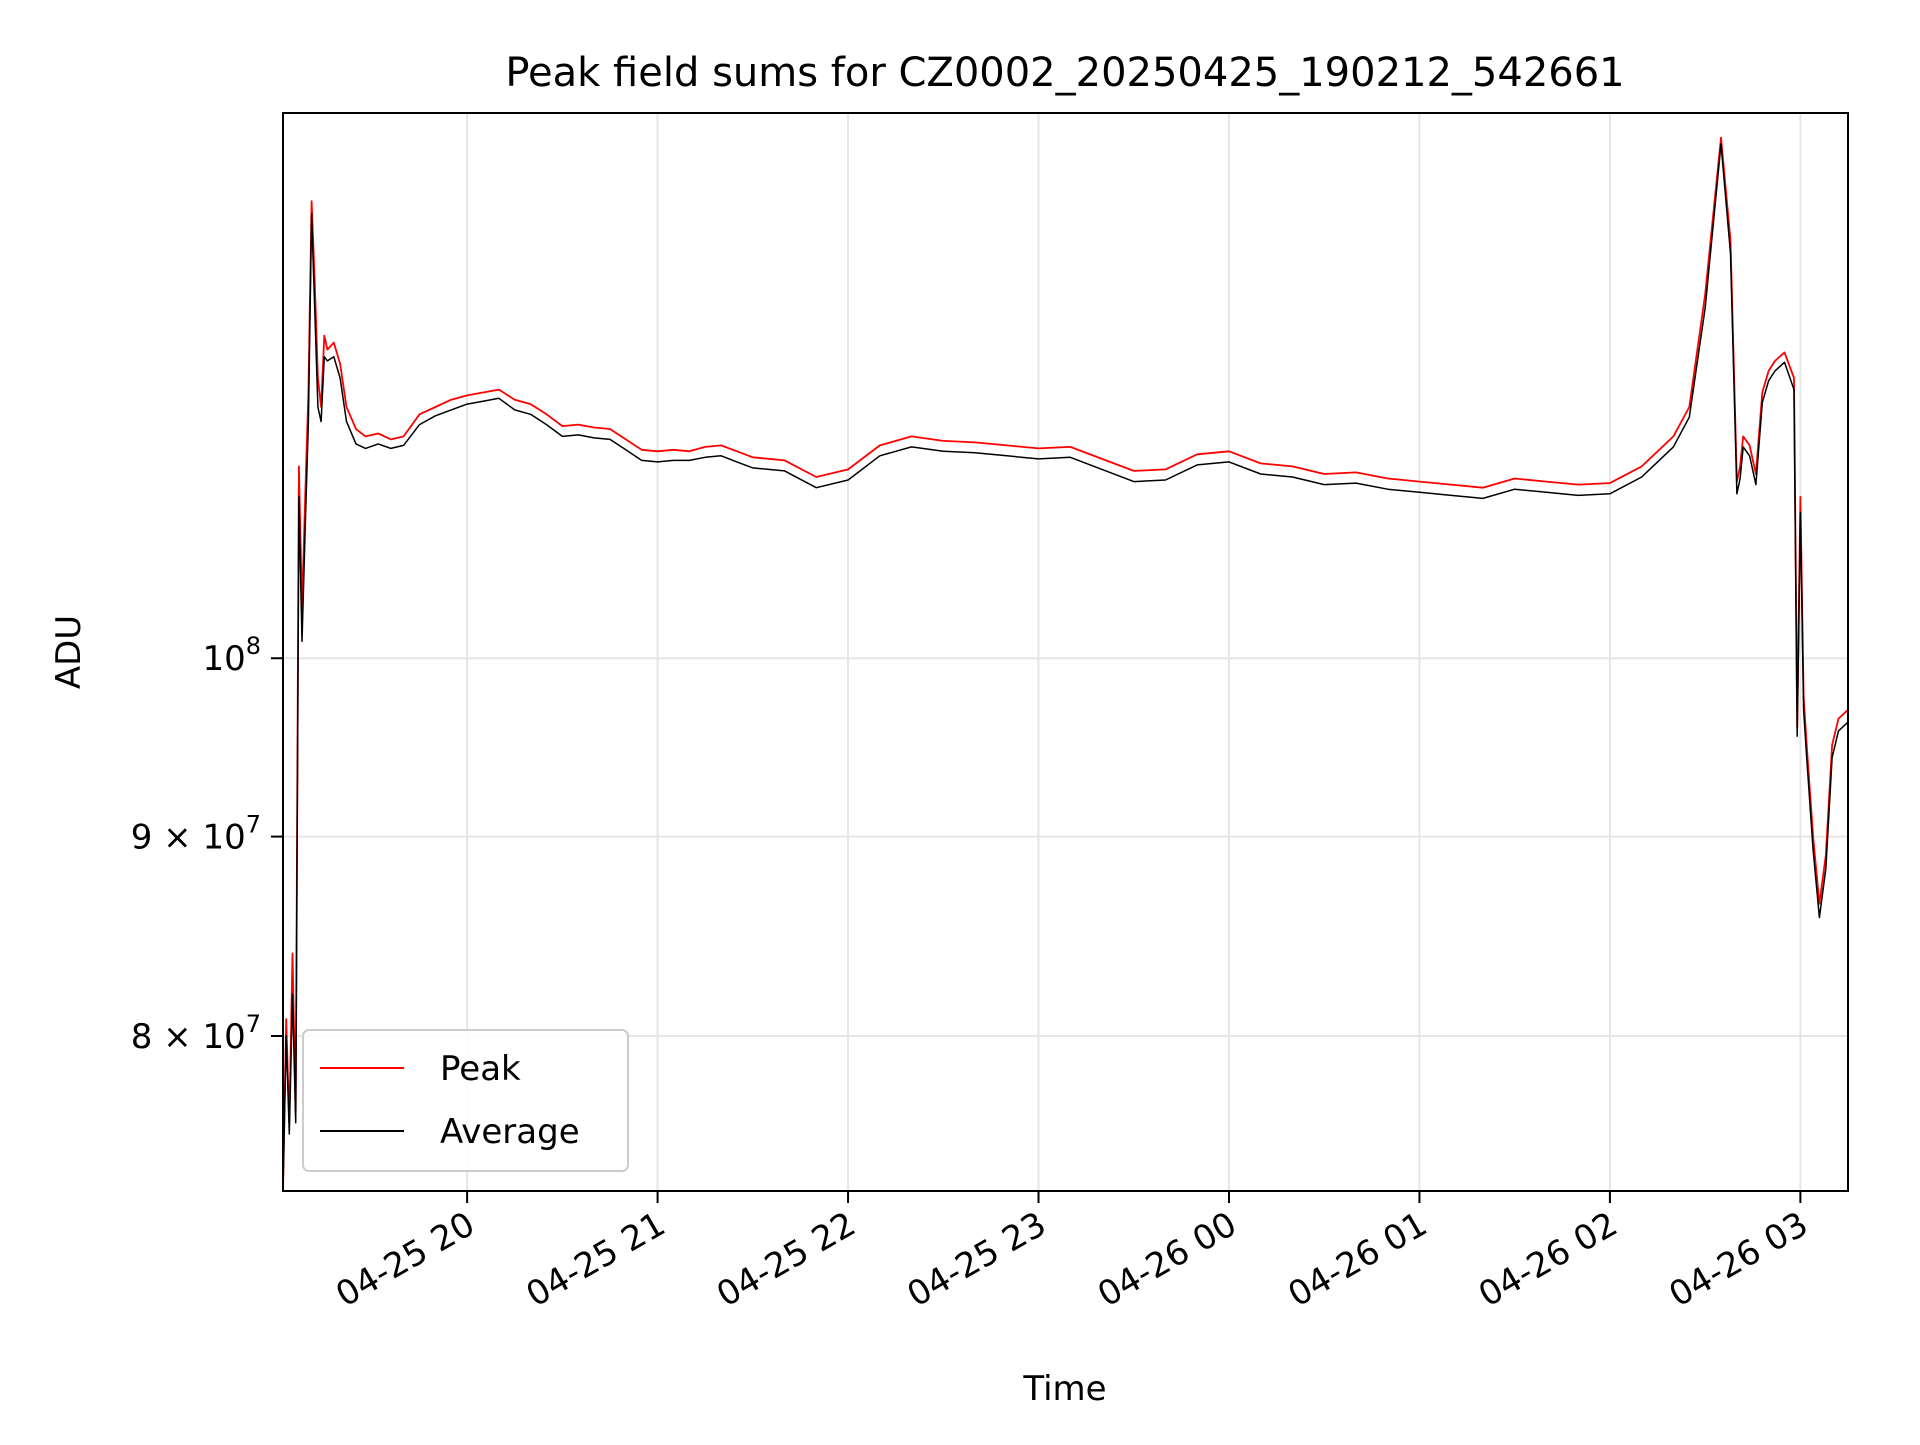 This screenshot has height=1445, width=1920. What do you see at coordinates (231, 655) in the screenshot?
I see `y-tick-label: 108` at bounding box center [231, 655].